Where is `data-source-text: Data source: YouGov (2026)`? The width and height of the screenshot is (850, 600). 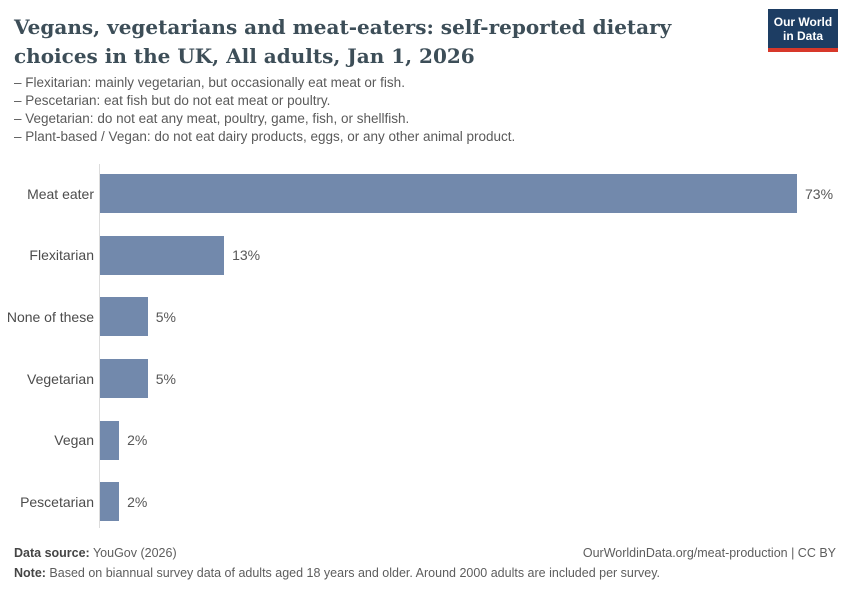 data-source-text: Data source: YouGov (2026) is located at coordinates (95, 553).